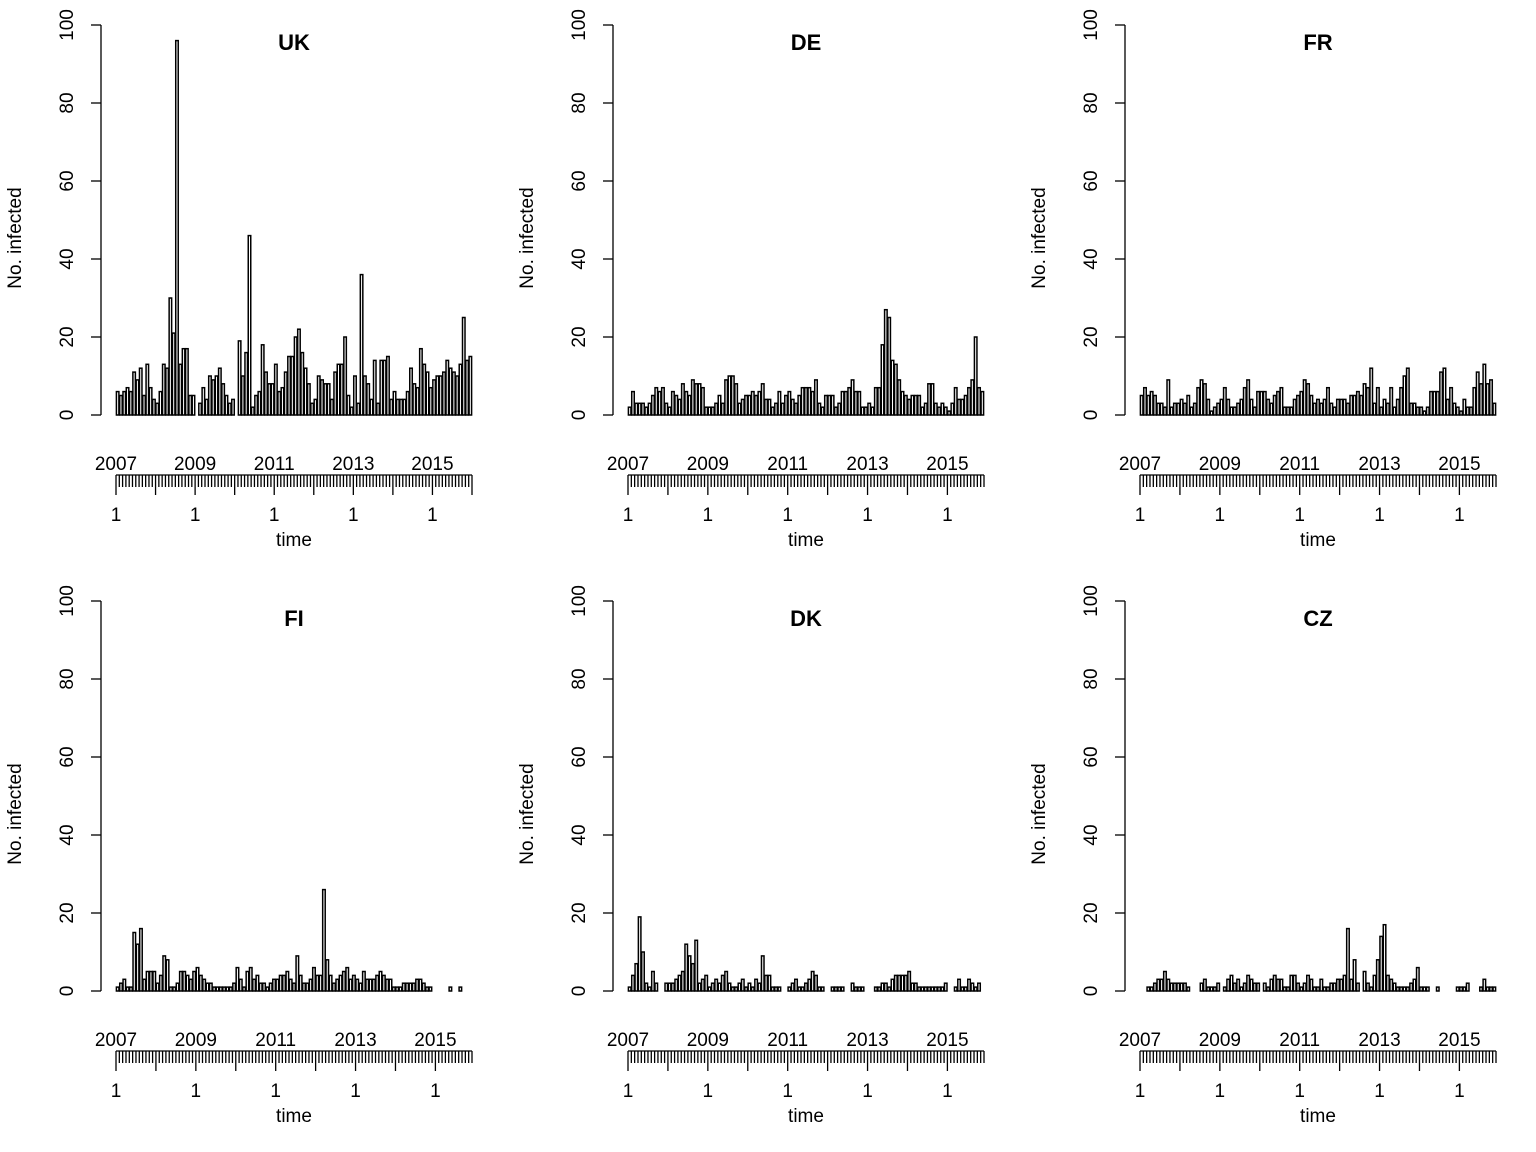  I want to click on year-label: 2015, so click(947, 1040).